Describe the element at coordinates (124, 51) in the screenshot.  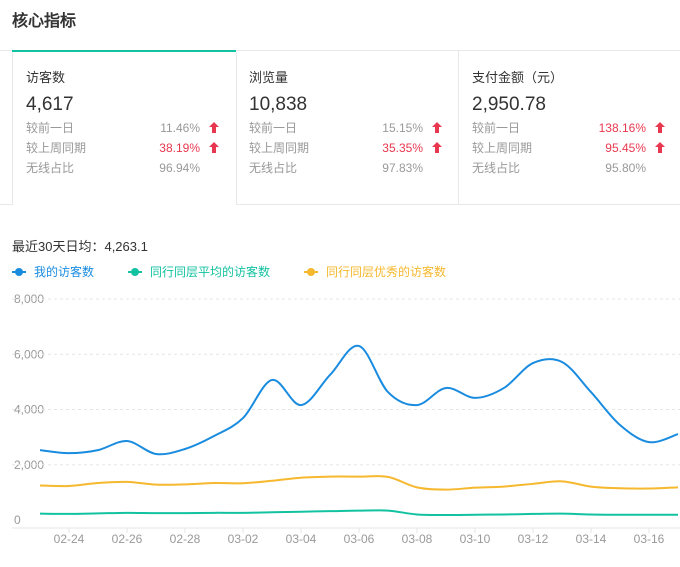
I see `card-accent` at that location.